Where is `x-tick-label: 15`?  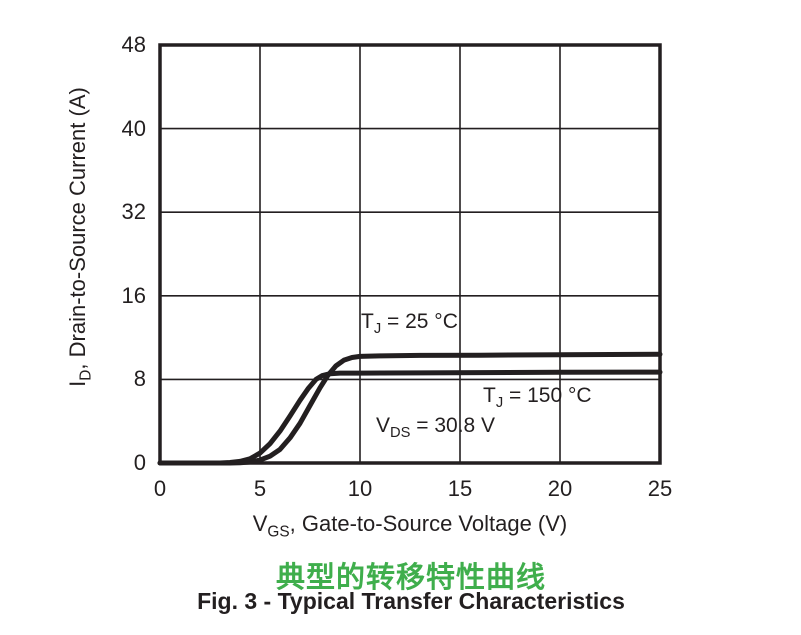
x-tick-label: 15 is located at coordinates (460, 488).